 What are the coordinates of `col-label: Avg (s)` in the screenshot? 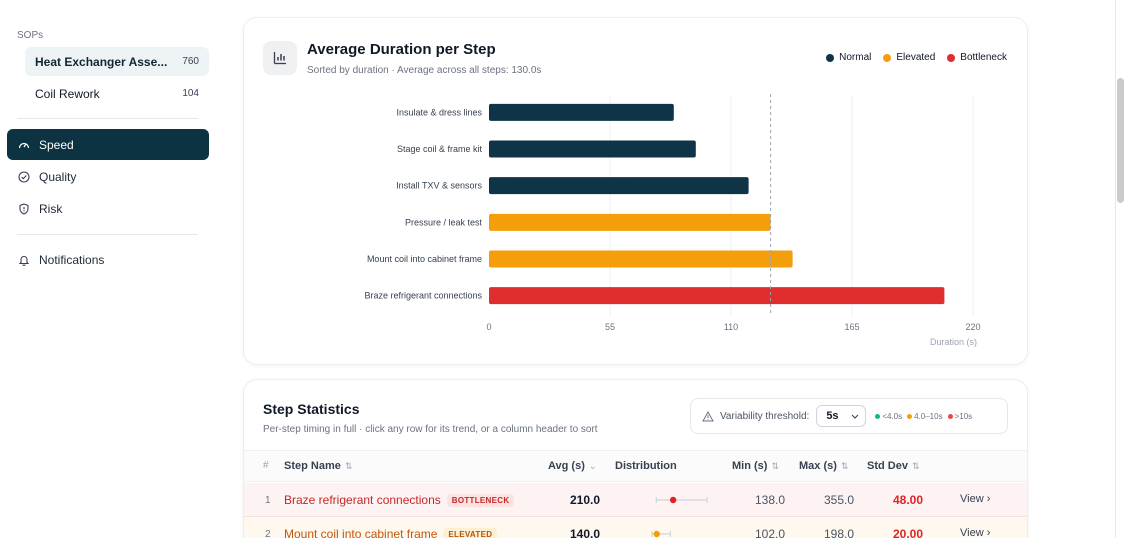 It's located at (566, 466).